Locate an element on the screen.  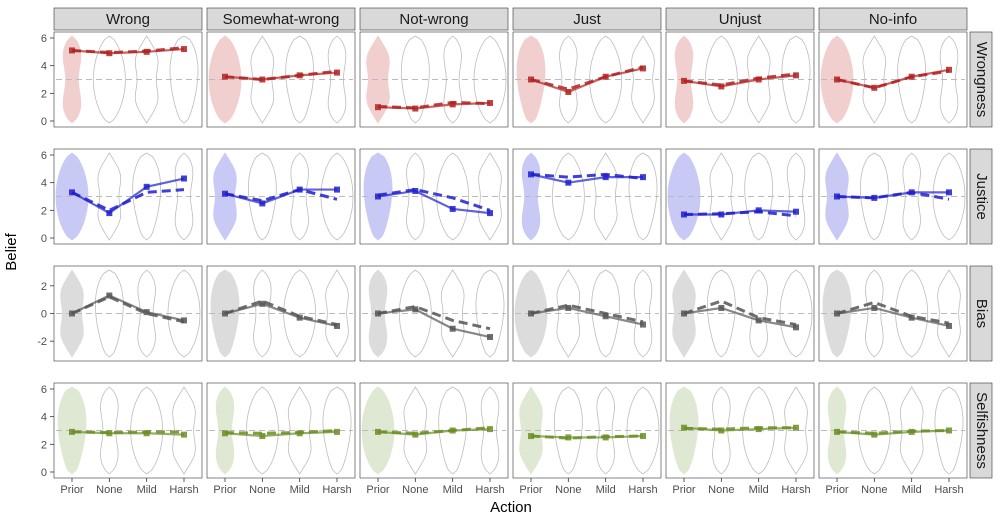
row-strip-label: Bias is located at coordinates (981, 313).